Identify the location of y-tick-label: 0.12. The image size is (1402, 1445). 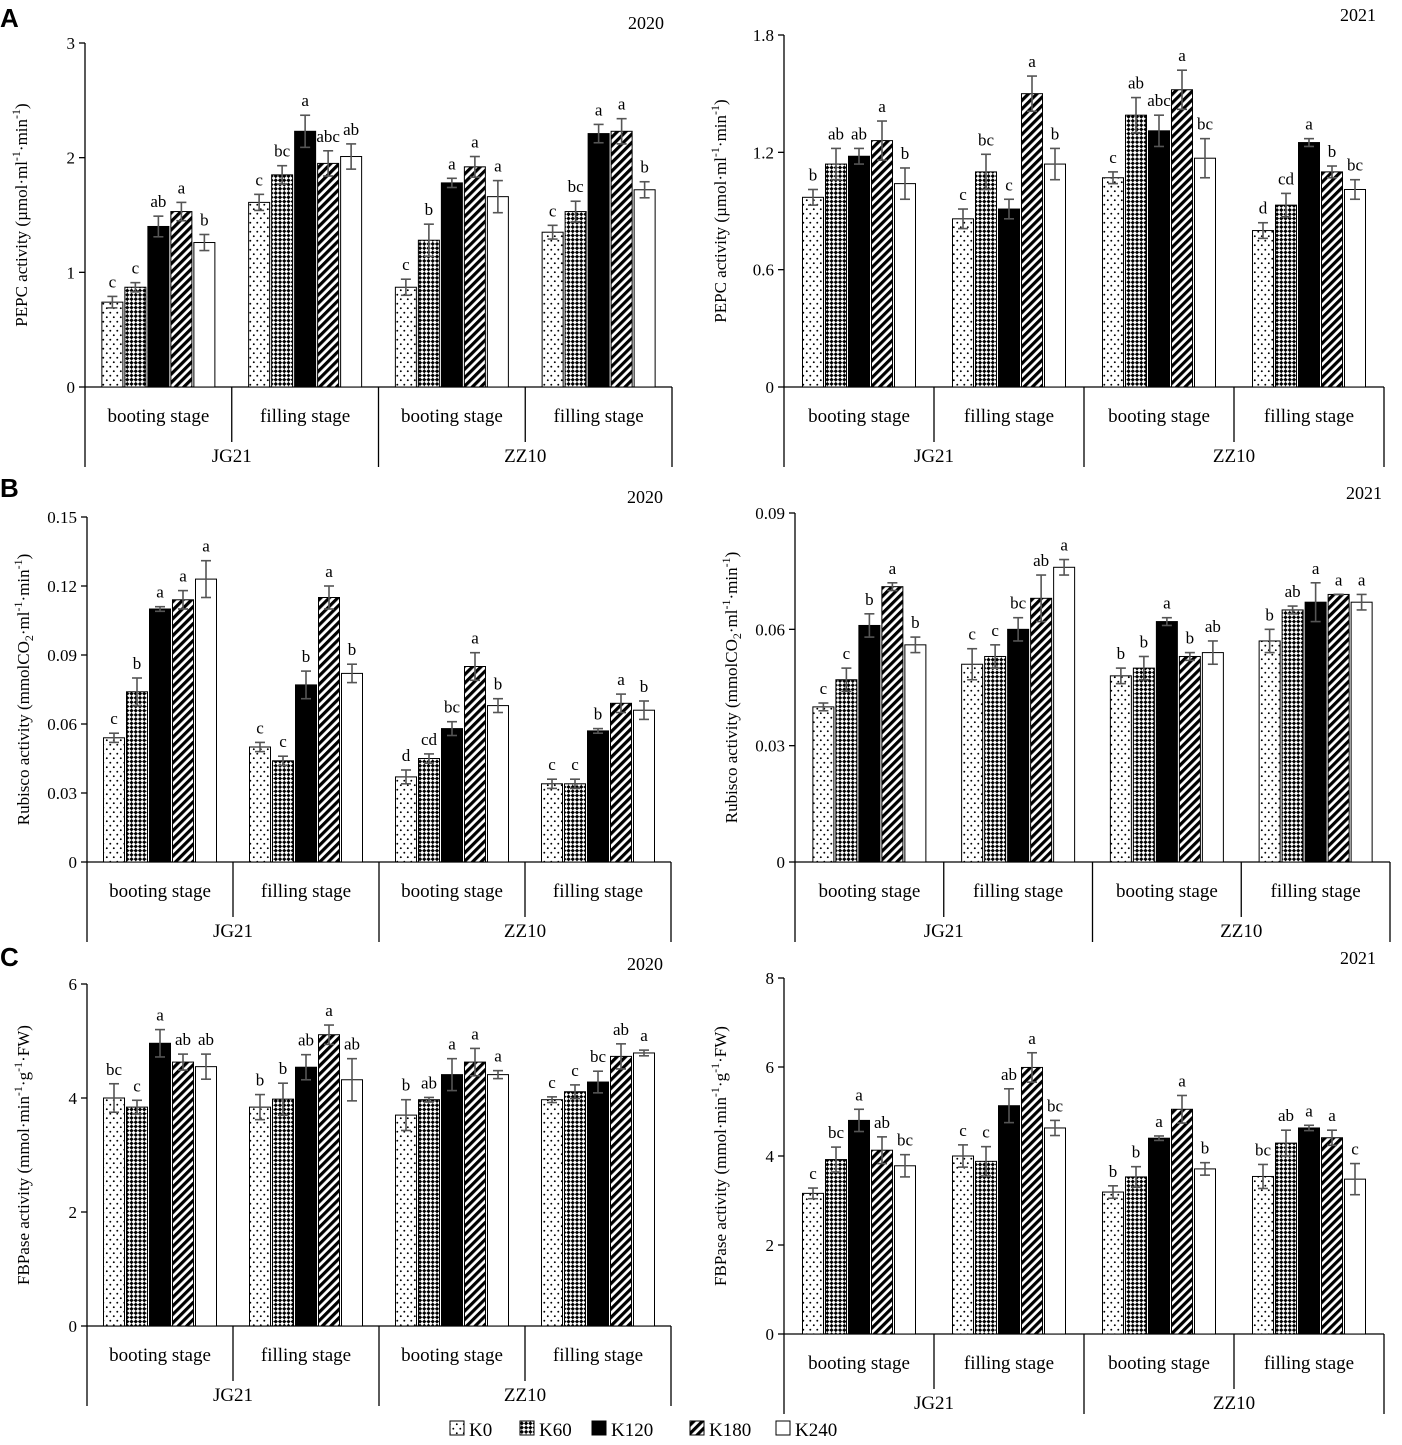
(62, 586).